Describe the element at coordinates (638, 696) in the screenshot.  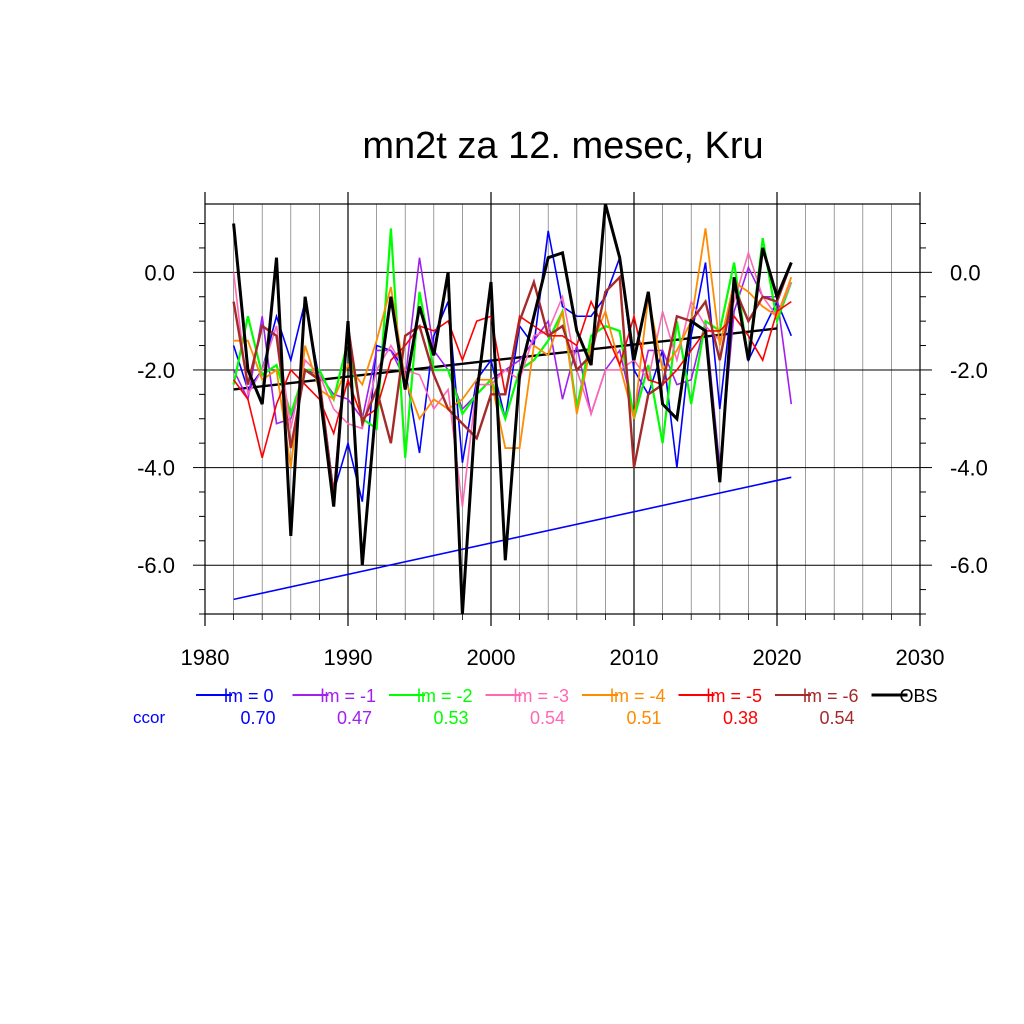
I see `legend-label: lm = -4` at that location.